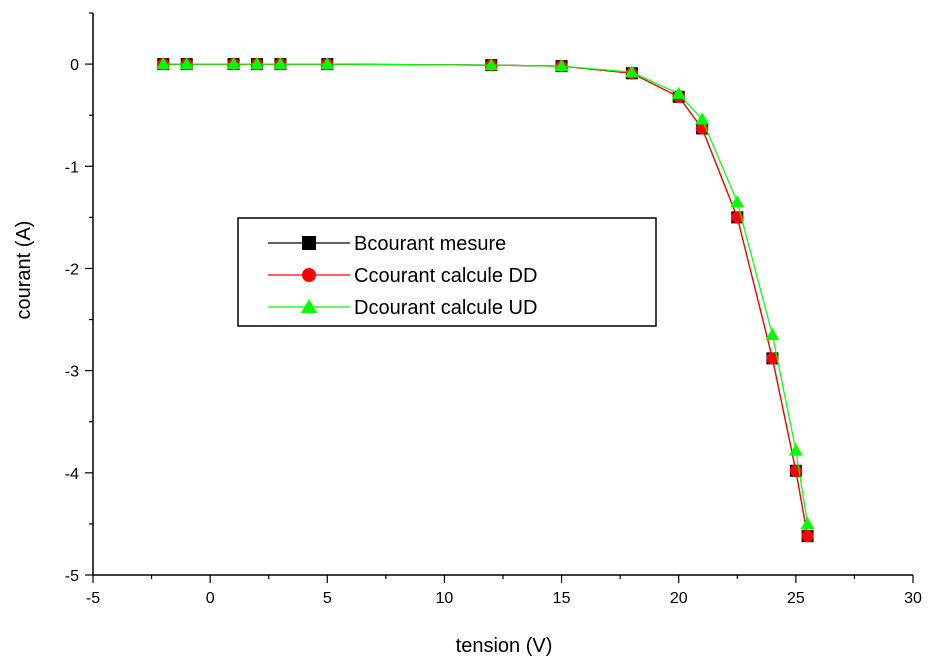 This screenshot has width=931, height=660. Describe the element at coordinates (679, 598) in the screenshot. I see `x-tick-label: 20` at that location.